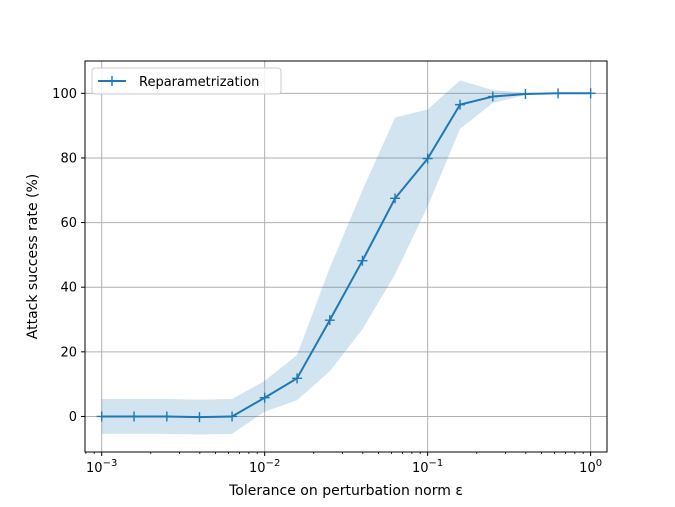 Image resolution: width=675 pixels, height=507 pixels. What do you see at coordinates (33, 256) in the screenshot?
I see `y-axis-label: Attack success rate (%)` at bounding box center [33, 256].